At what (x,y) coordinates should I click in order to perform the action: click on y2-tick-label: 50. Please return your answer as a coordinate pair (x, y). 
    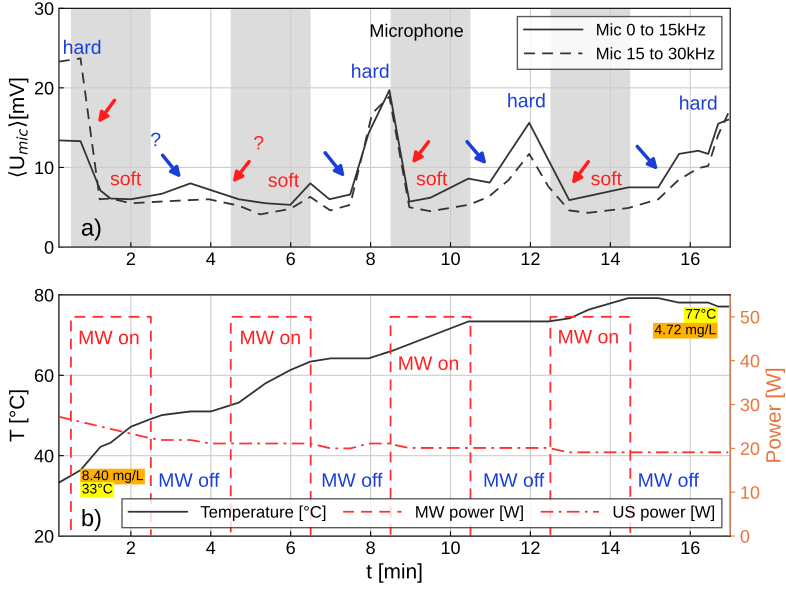
    Looking at the image, I should click on (750, 317).